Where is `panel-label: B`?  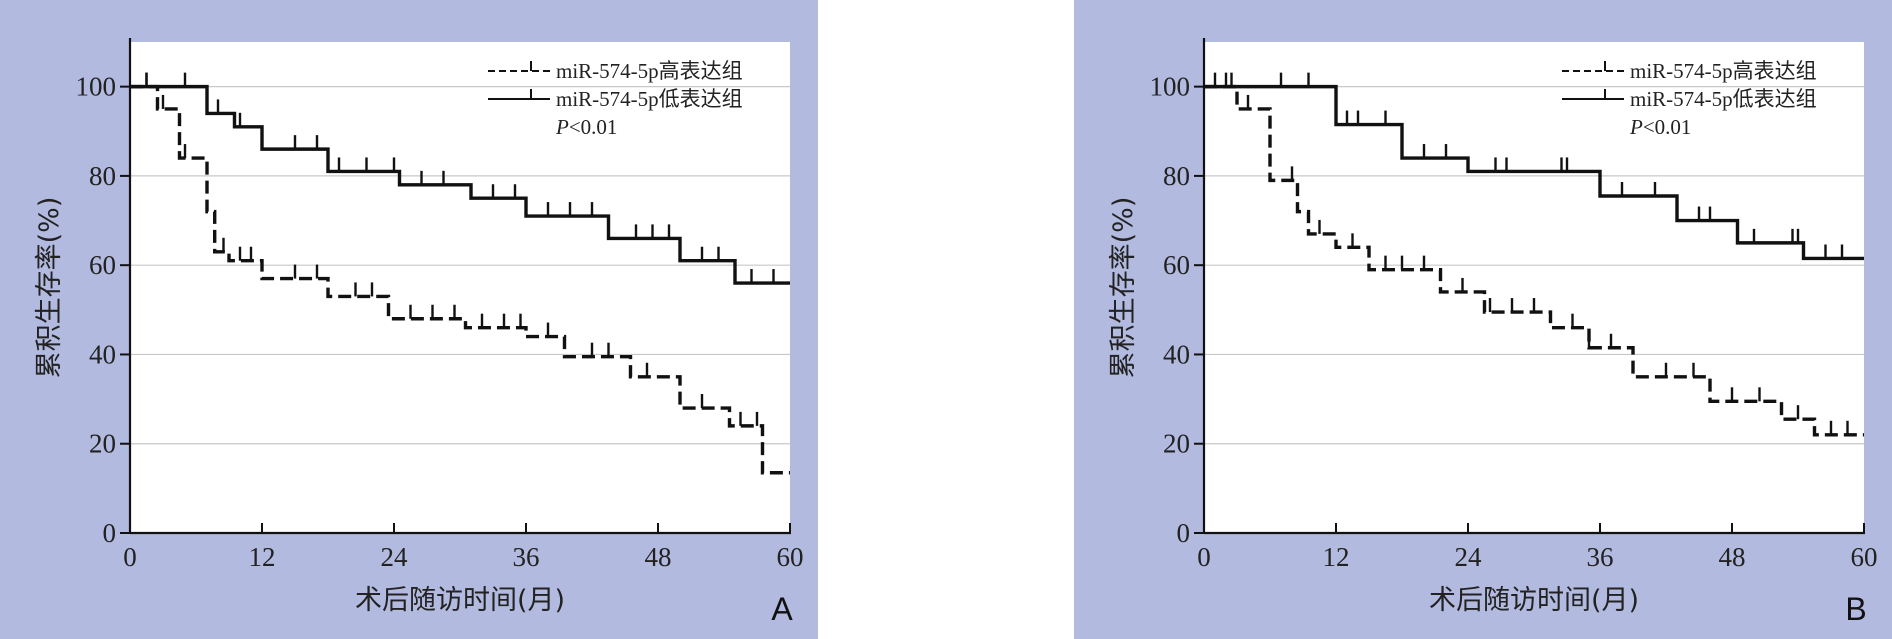 panel-label: B is located at coordinates (1855, 609).